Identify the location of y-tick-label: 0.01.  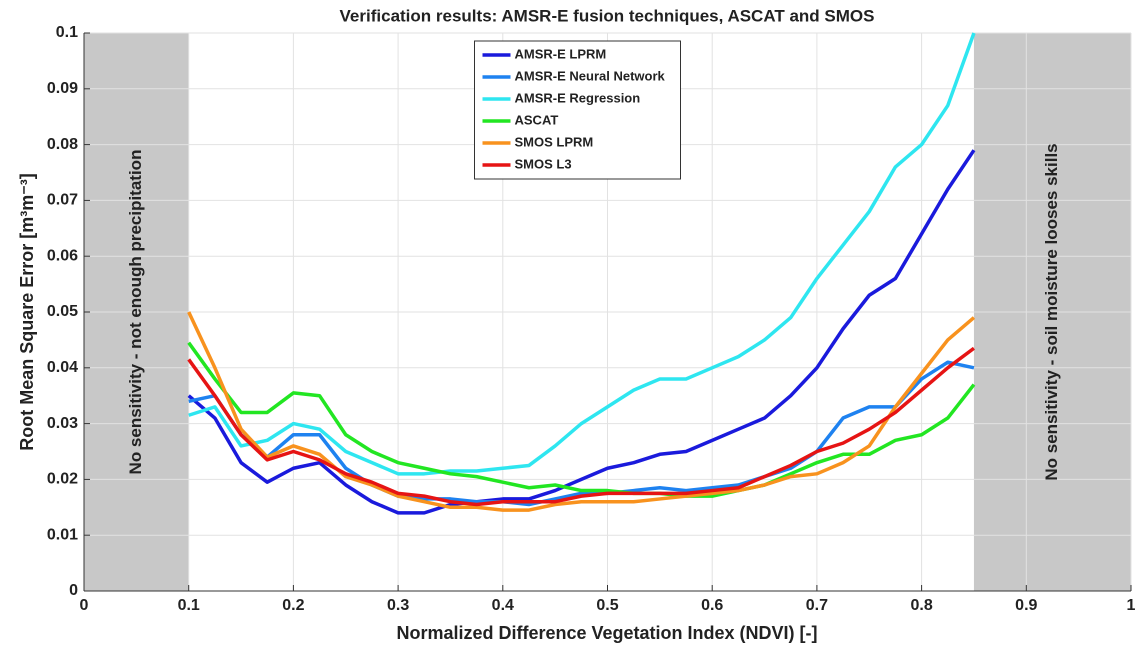
(62, 534).